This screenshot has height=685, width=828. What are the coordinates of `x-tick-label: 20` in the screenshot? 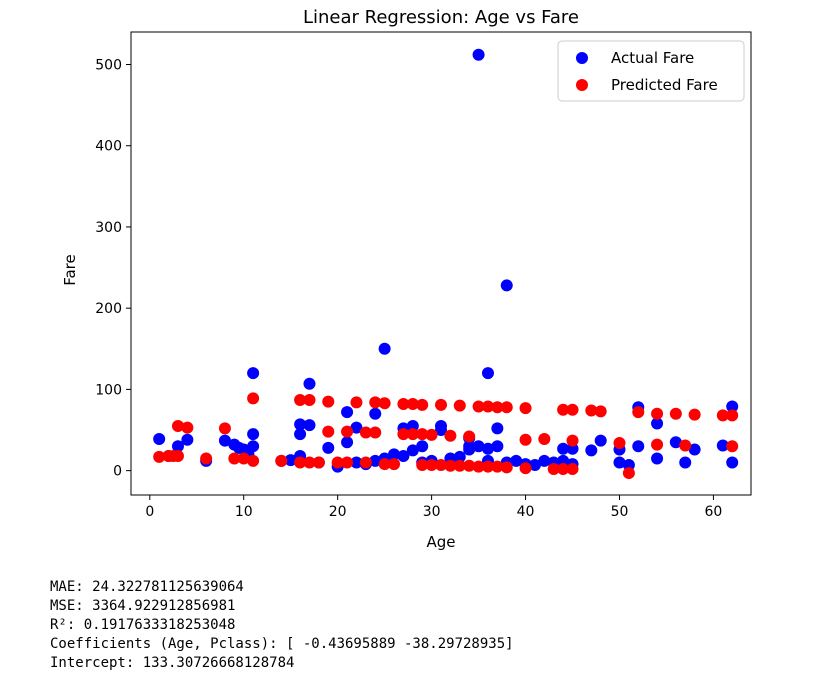 It's located at (338, 512).